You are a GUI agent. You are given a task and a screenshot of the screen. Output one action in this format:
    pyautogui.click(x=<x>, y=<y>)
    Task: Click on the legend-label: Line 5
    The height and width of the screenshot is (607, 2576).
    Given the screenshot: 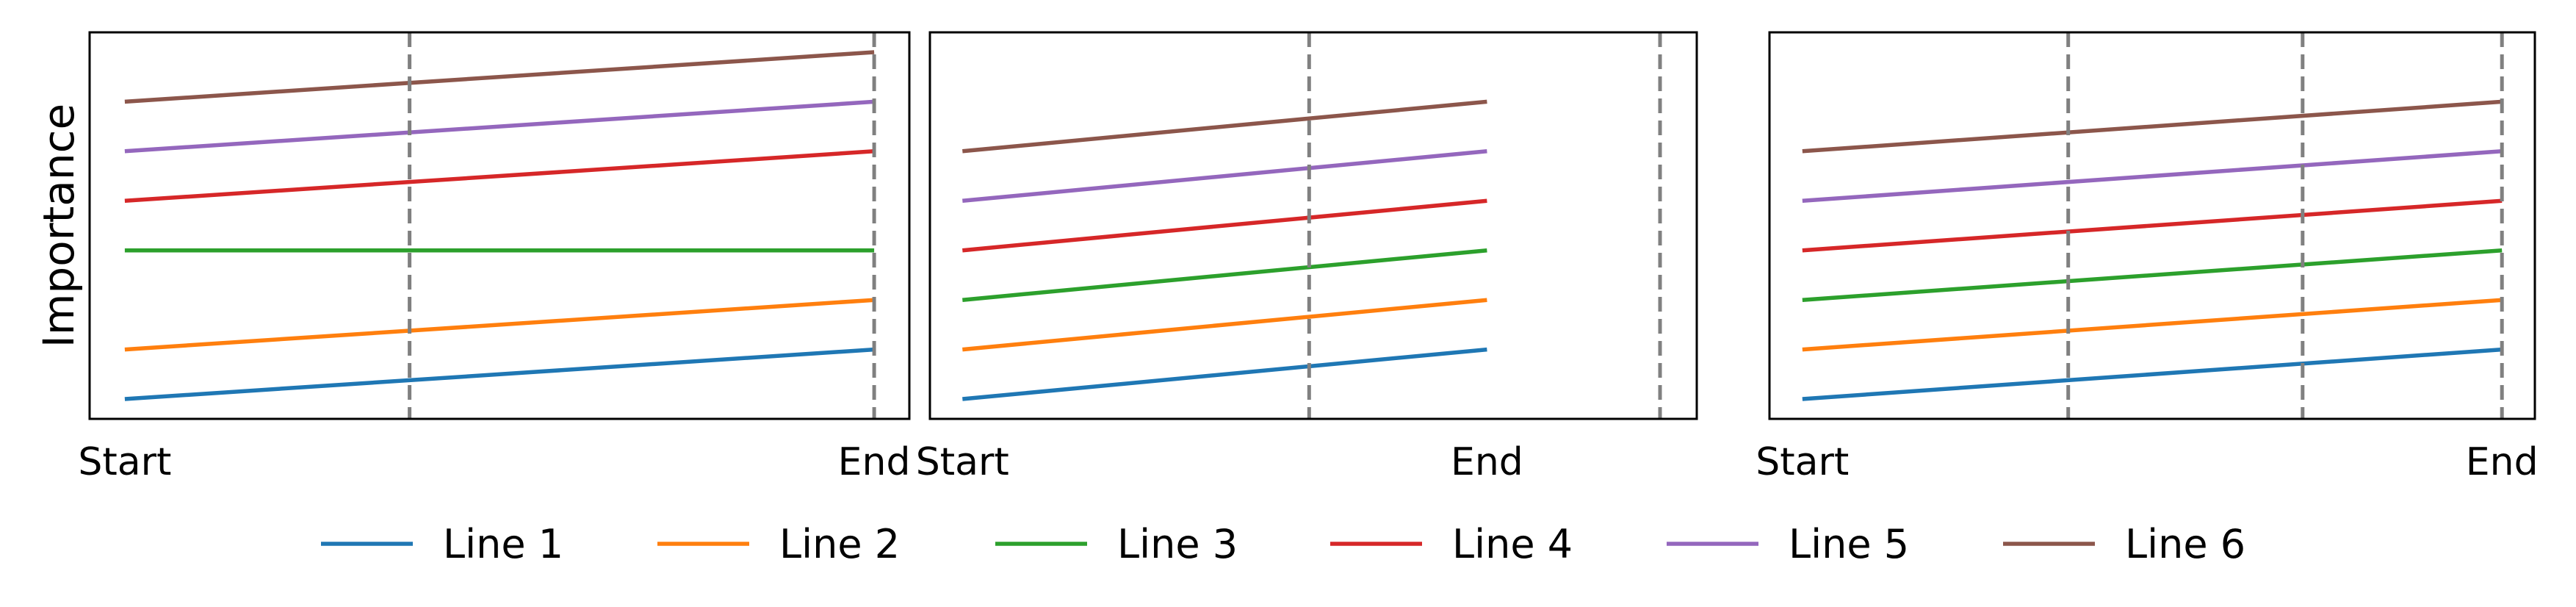 What is the action you would take?
    pyautogui.click(x=1849, y=544)
    